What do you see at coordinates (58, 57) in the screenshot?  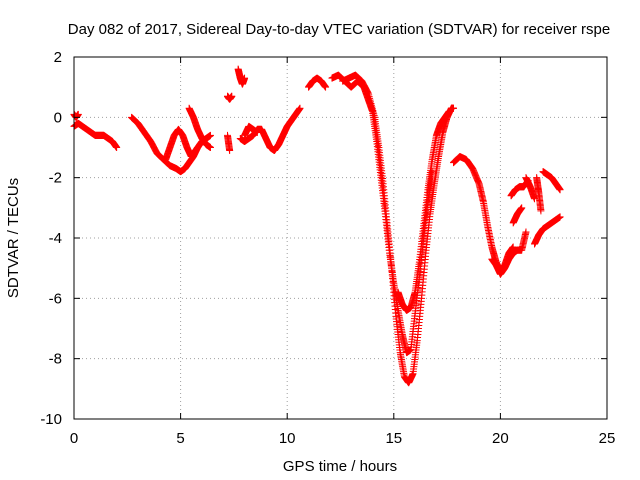 I see `y-tick-label: 2` at bounding box center [58, 57].